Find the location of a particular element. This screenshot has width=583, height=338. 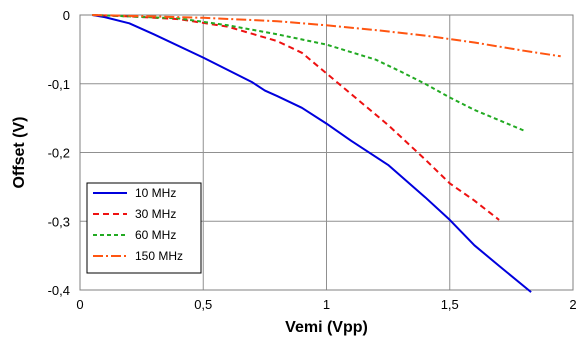

y-axis-ticks: 0 -0,1 -0,2 -0,3 -0,4 is located at coordinates (59, 153).